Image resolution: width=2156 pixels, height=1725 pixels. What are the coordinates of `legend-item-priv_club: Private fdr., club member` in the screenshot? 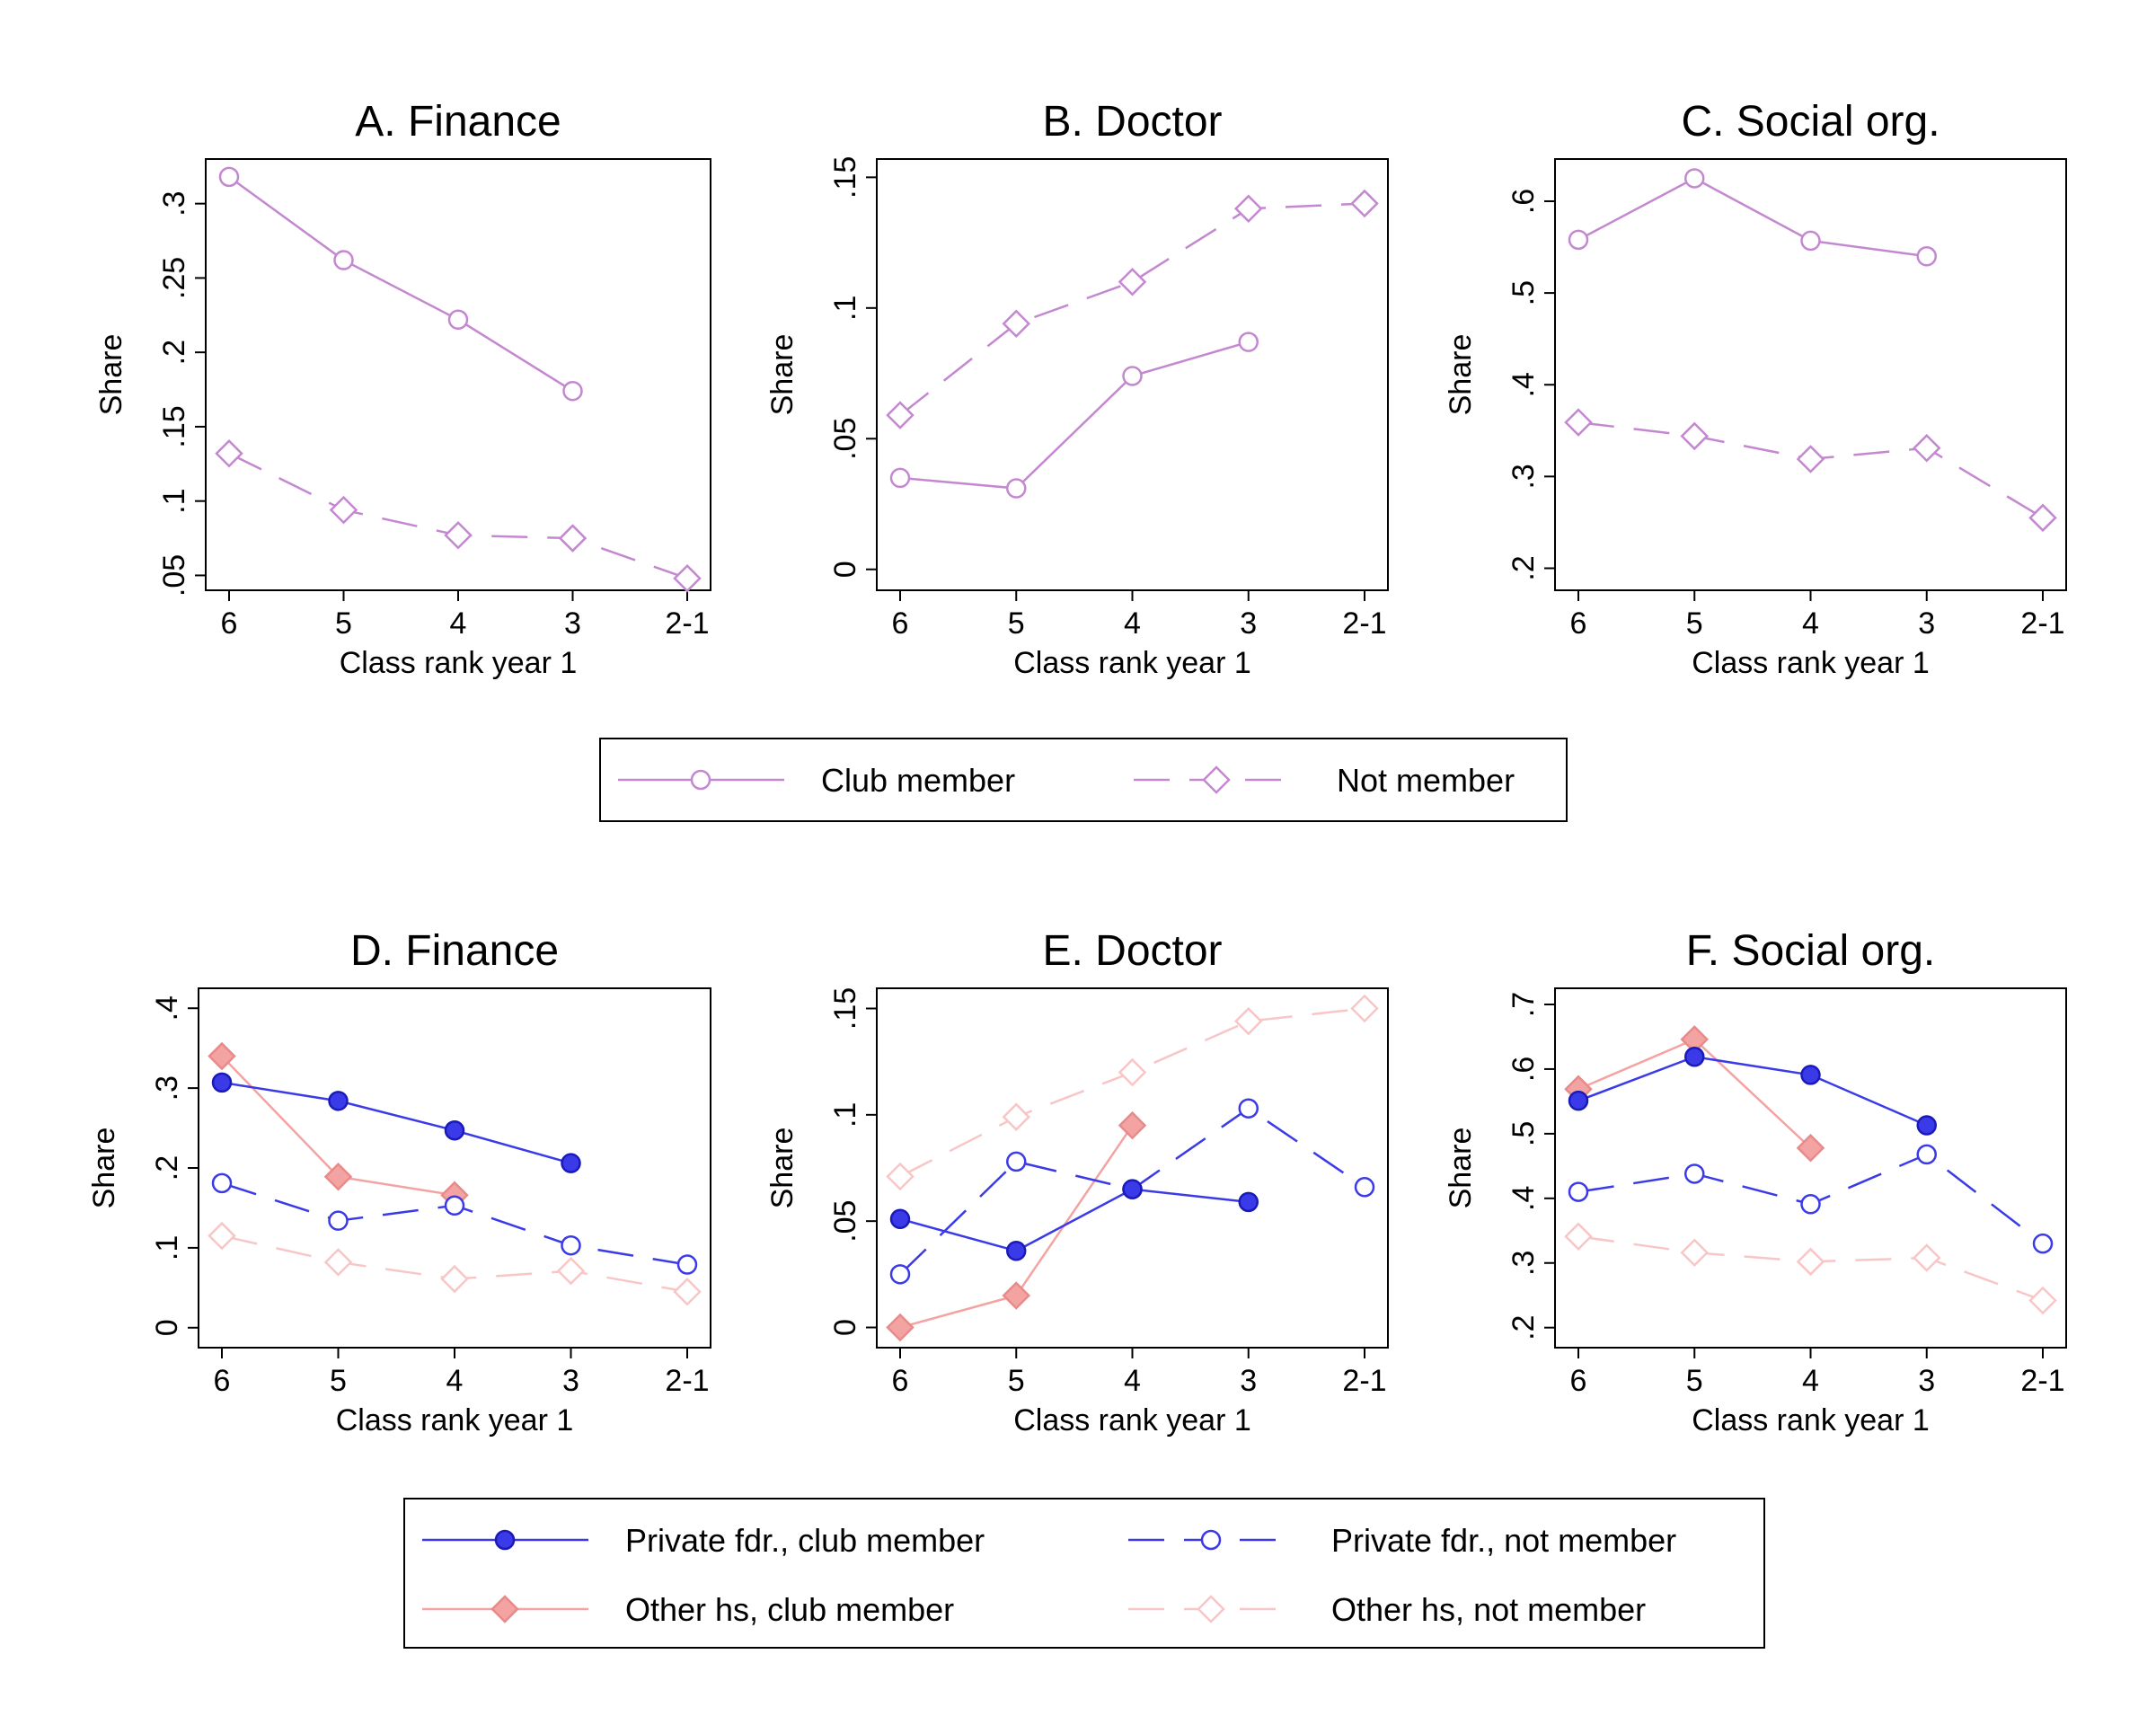 It's located at (703, 1540).